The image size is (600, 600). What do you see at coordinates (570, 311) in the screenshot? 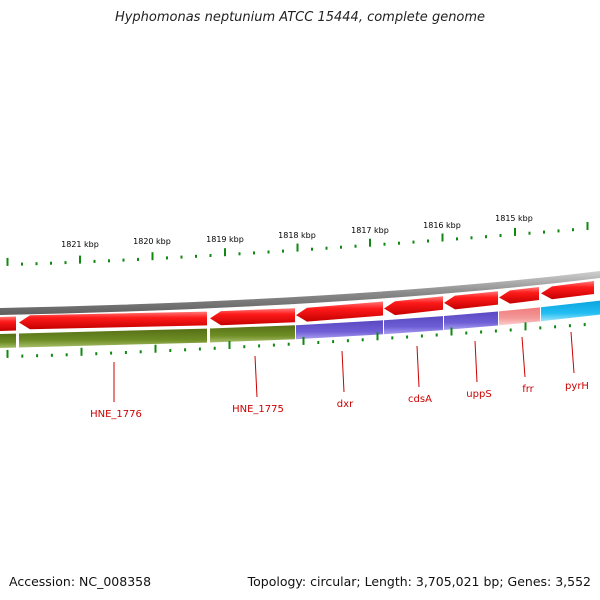
I see `cog-segment-cyan-pyrh` at bounding box center [570, 311].